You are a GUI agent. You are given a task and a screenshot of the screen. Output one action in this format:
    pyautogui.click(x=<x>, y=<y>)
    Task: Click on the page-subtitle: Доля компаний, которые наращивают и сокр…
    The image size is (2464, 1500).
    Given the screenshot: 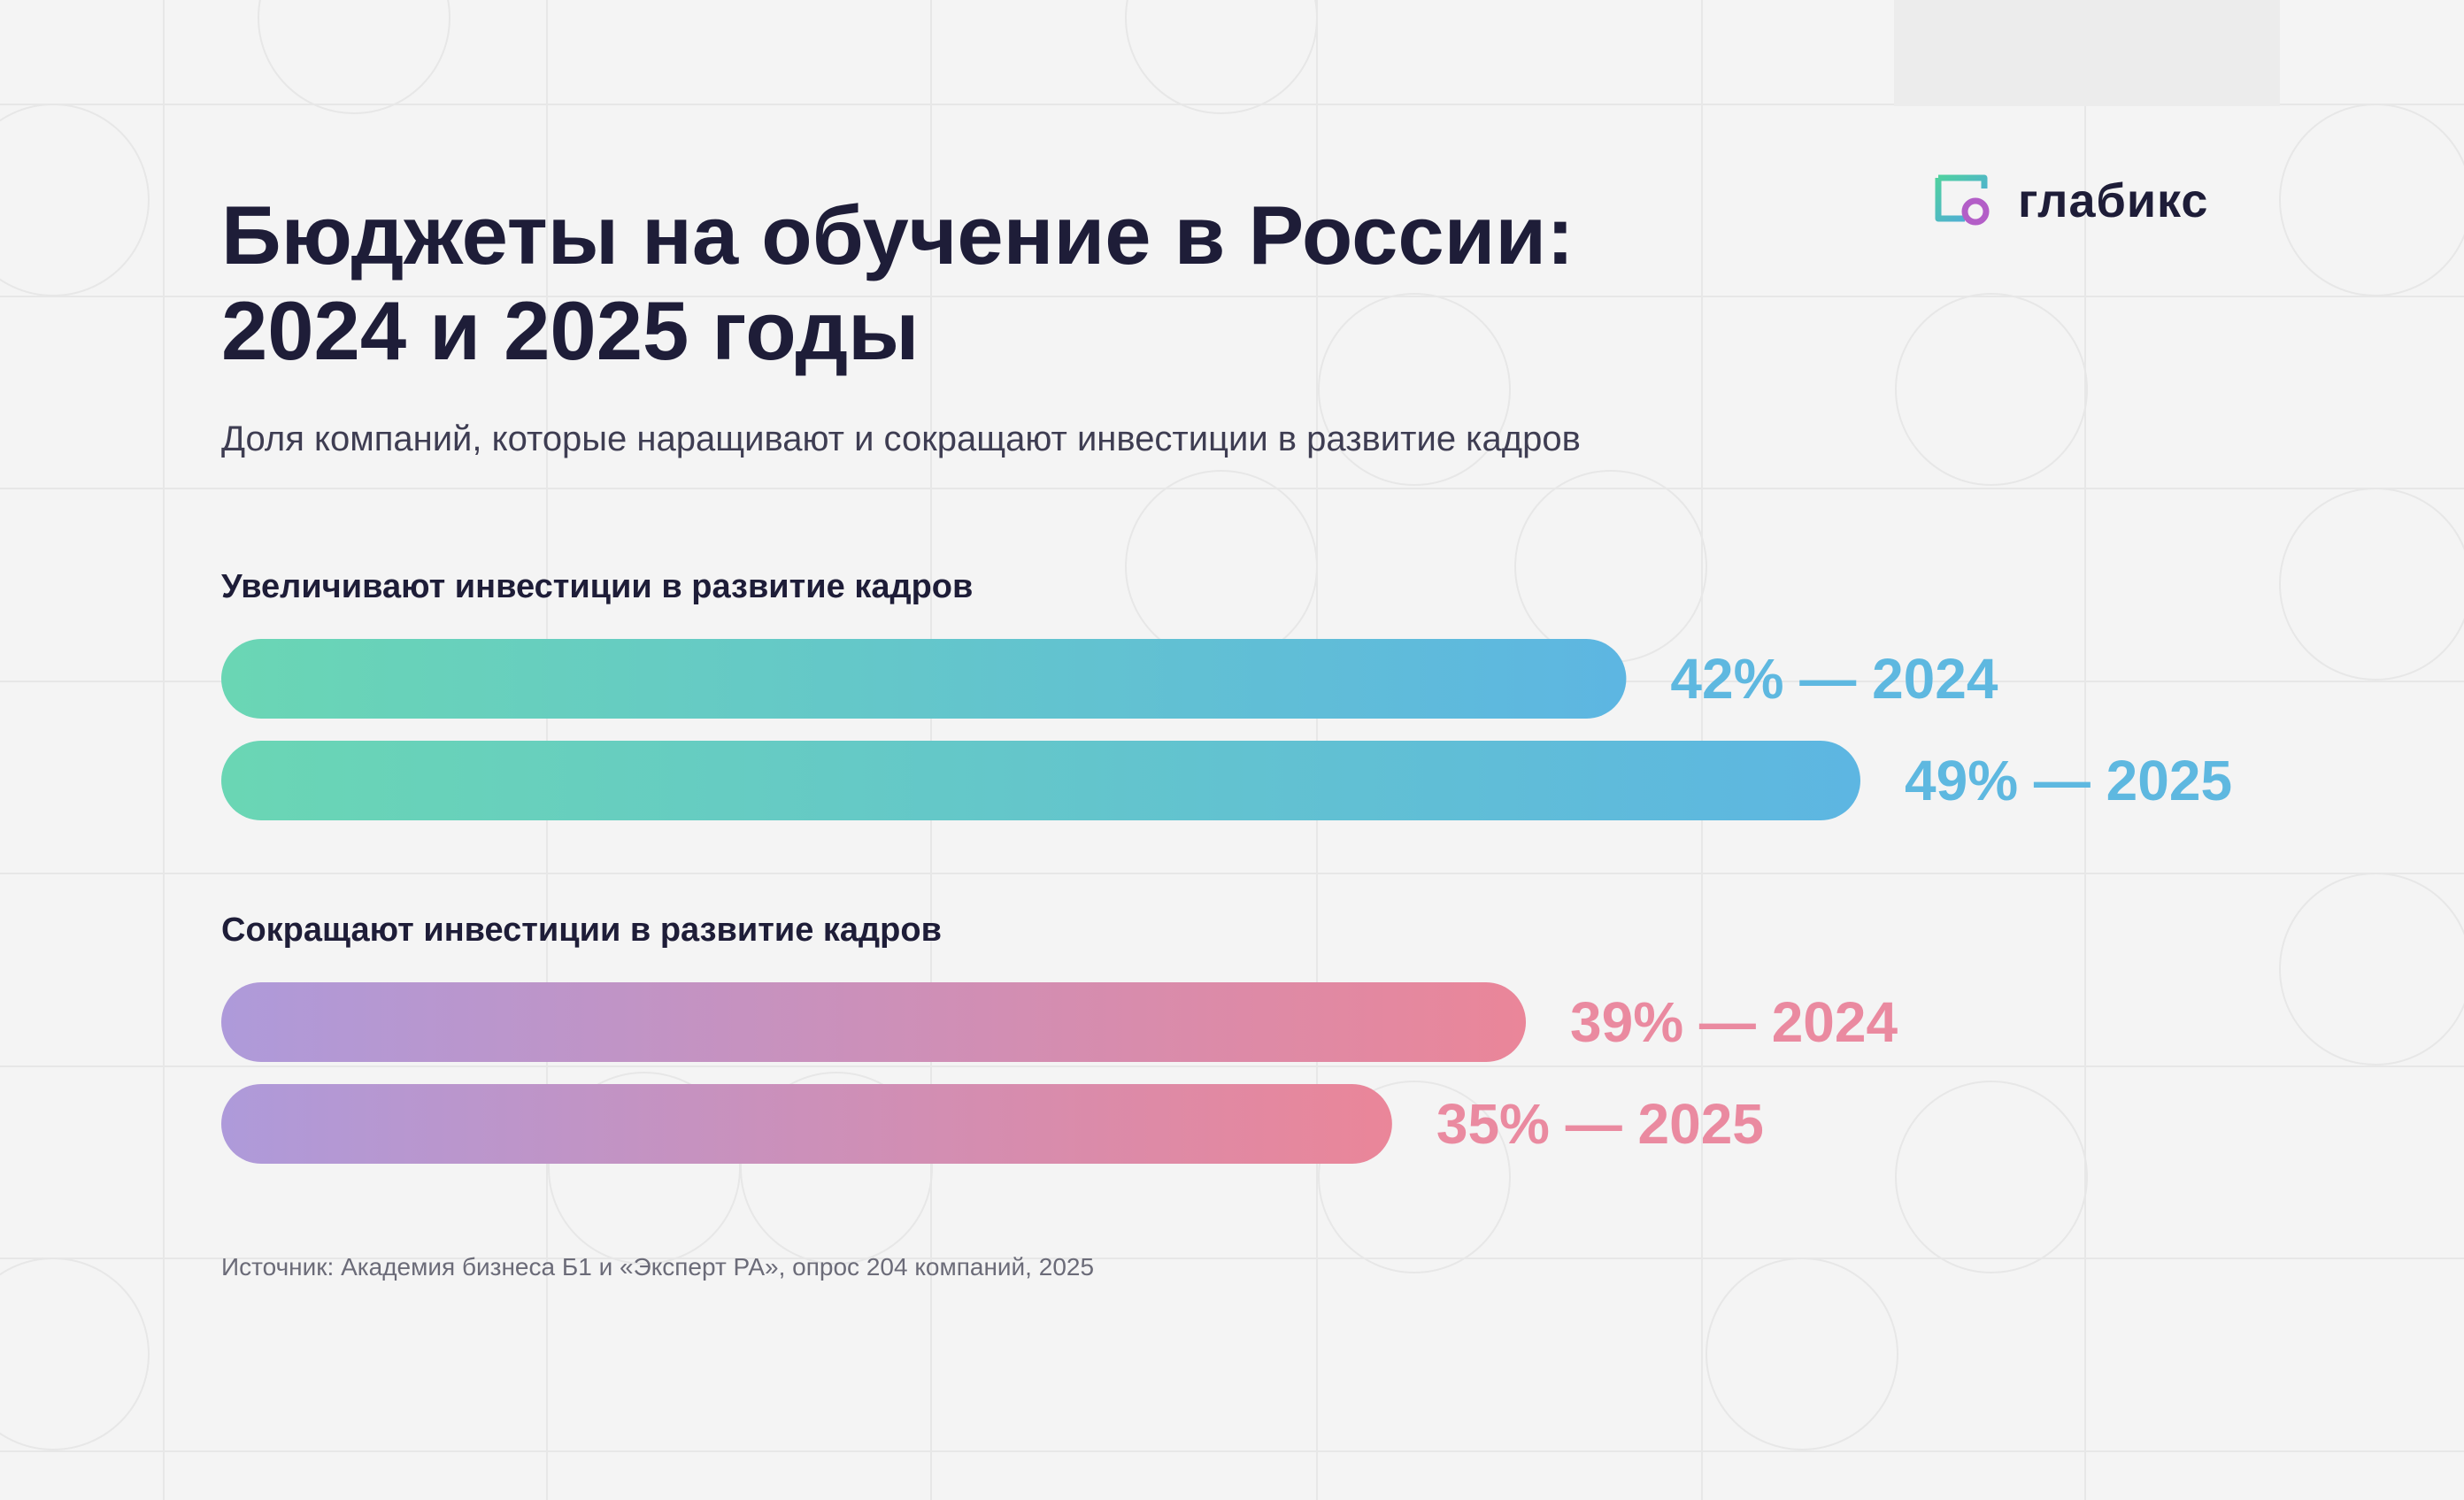 What is the action you would take?
    pyautogui.click(x=901, y=438)
    